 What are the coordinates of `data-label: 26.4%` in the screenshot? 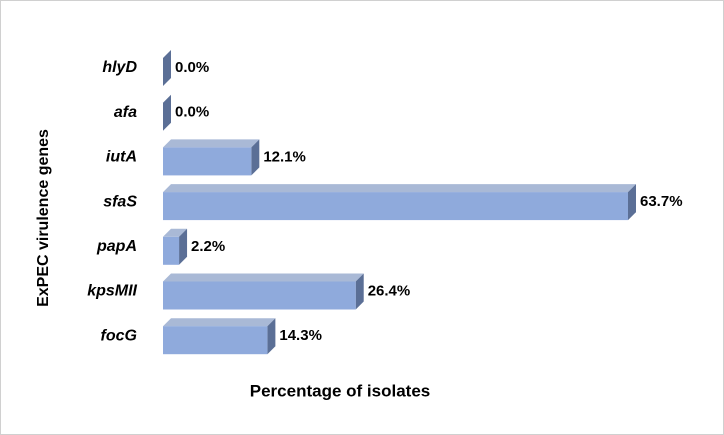 It's located at (389, 290).